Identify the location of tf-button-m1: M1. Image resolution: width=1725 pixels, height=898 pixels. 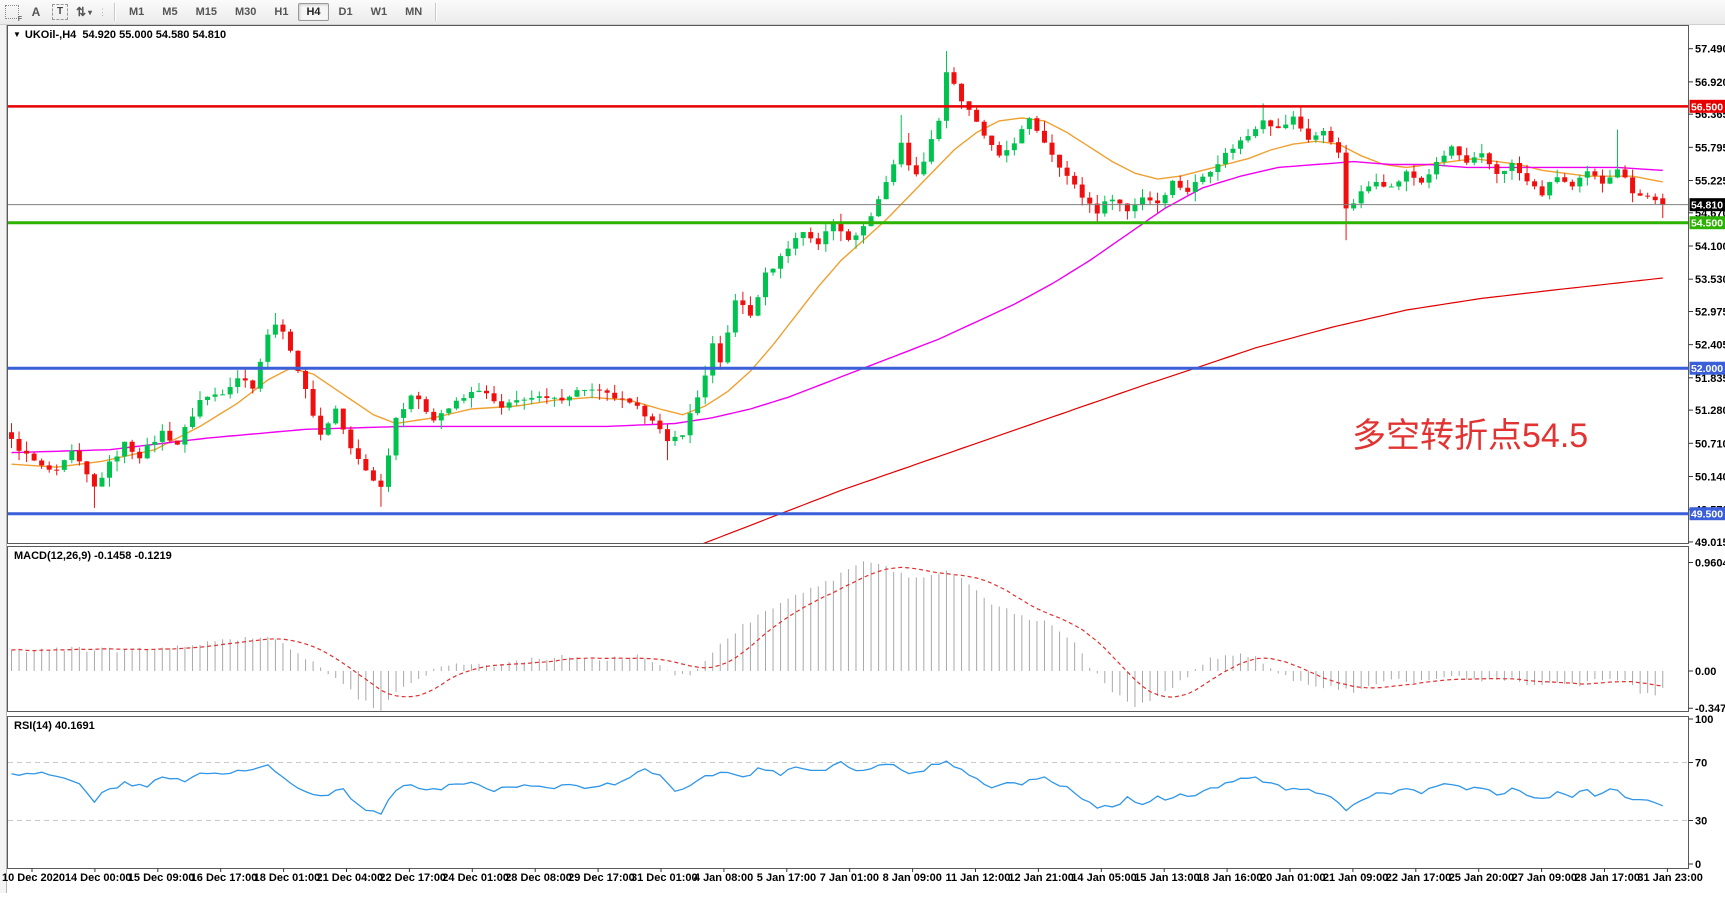
(136, 12).